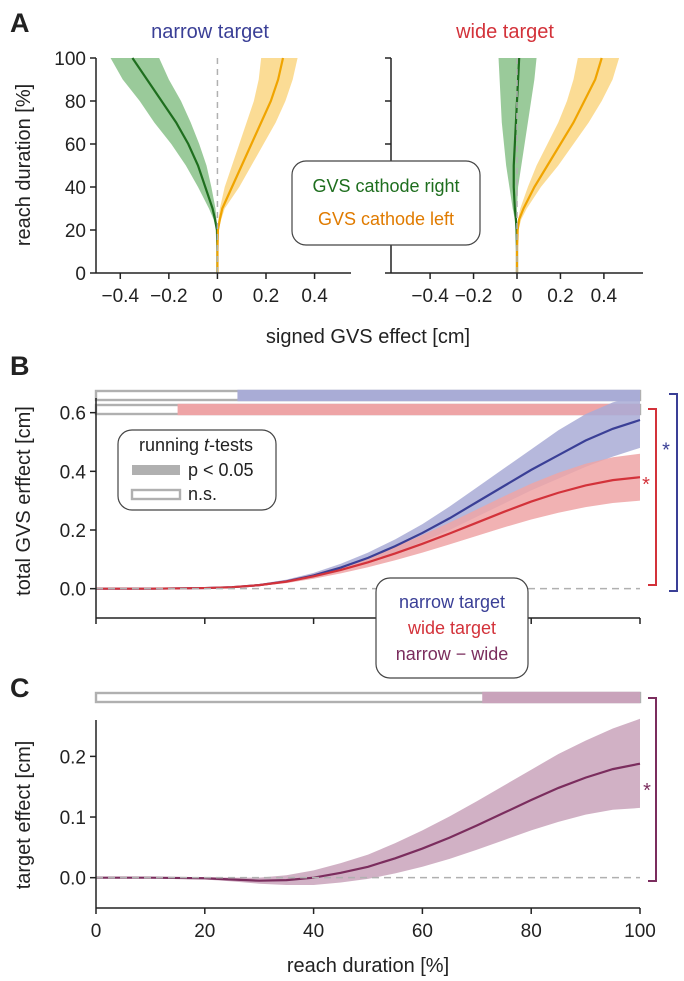  What do you see at coordinates (20, 688) in the screenshot?
I see `panel-letter-c: C` at bounding box center [20, 688].